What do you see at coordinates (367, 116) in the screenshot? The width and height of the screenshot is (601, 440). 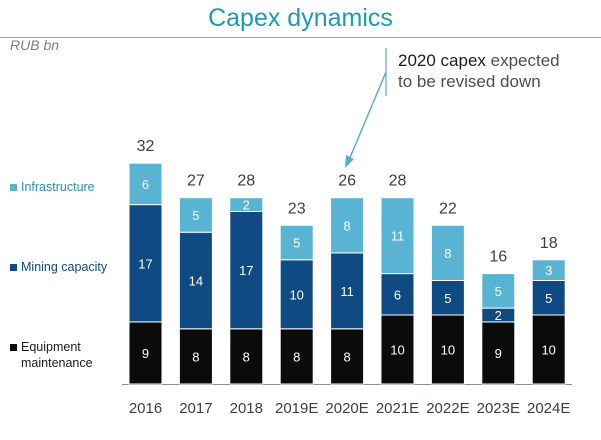 I see `annotation-arrow-line` at bounding box center [367, 116].